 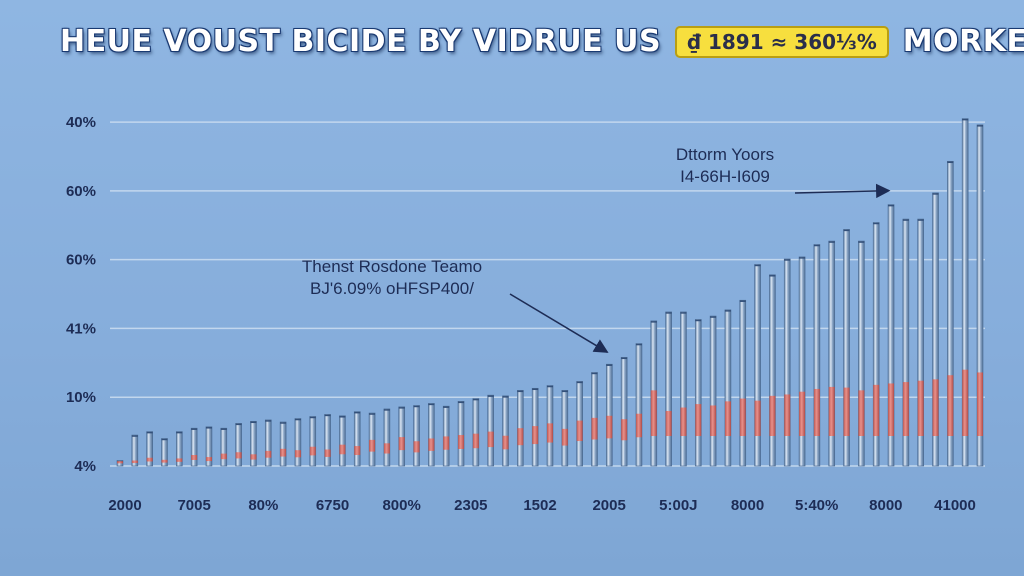 What do you see at coordinates (608, 505) in the screenshot?
I see `x-tick-label-7: 2005` at bounding box center [608, 505].